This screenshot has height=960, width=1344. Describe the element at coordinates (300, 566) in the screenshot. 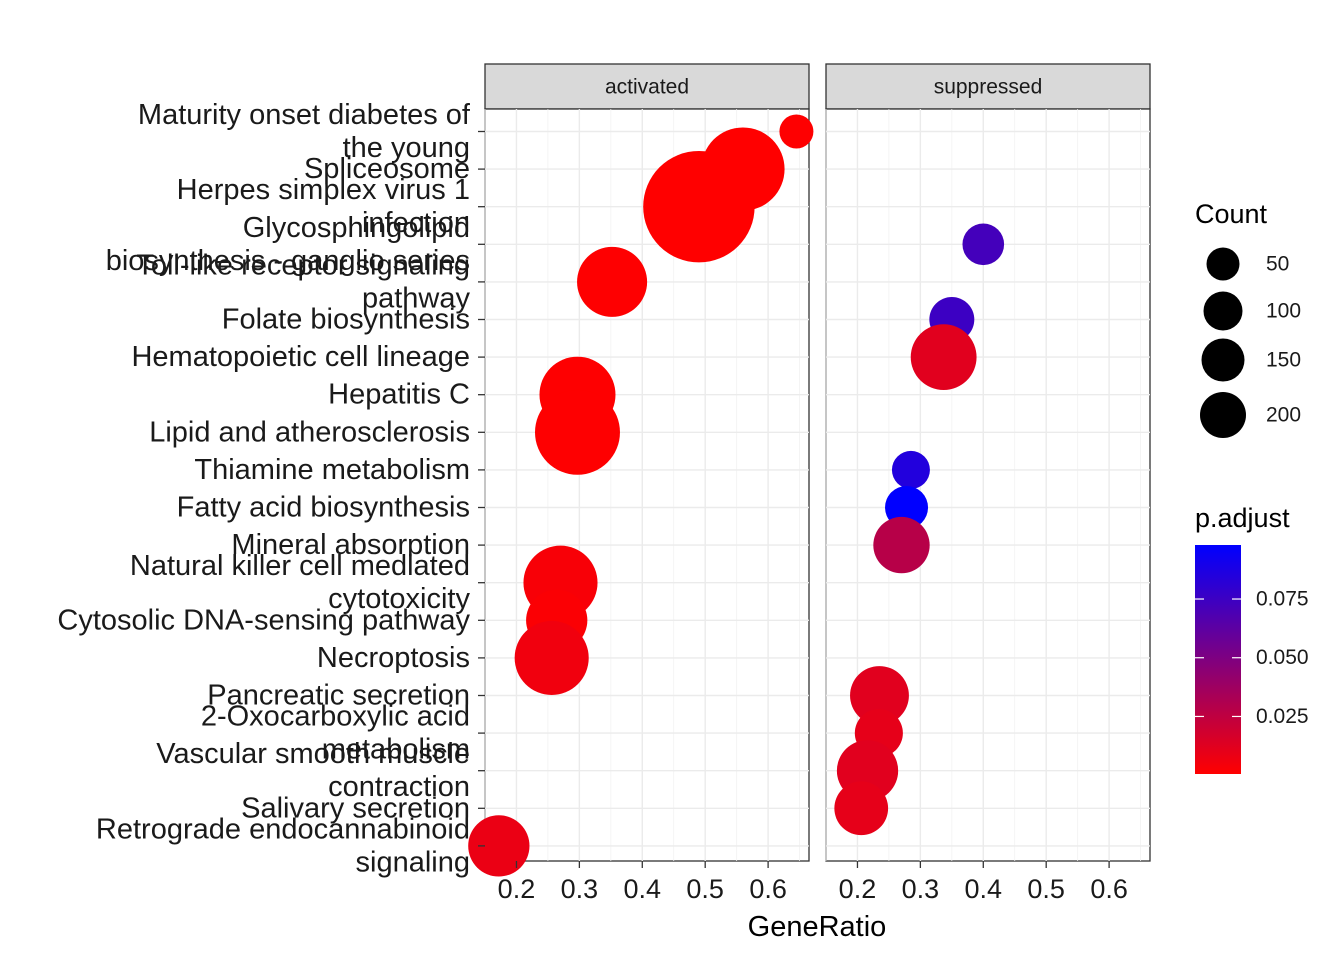

I see `y-tick-label-line: Natural killer cell mediated` at that location.